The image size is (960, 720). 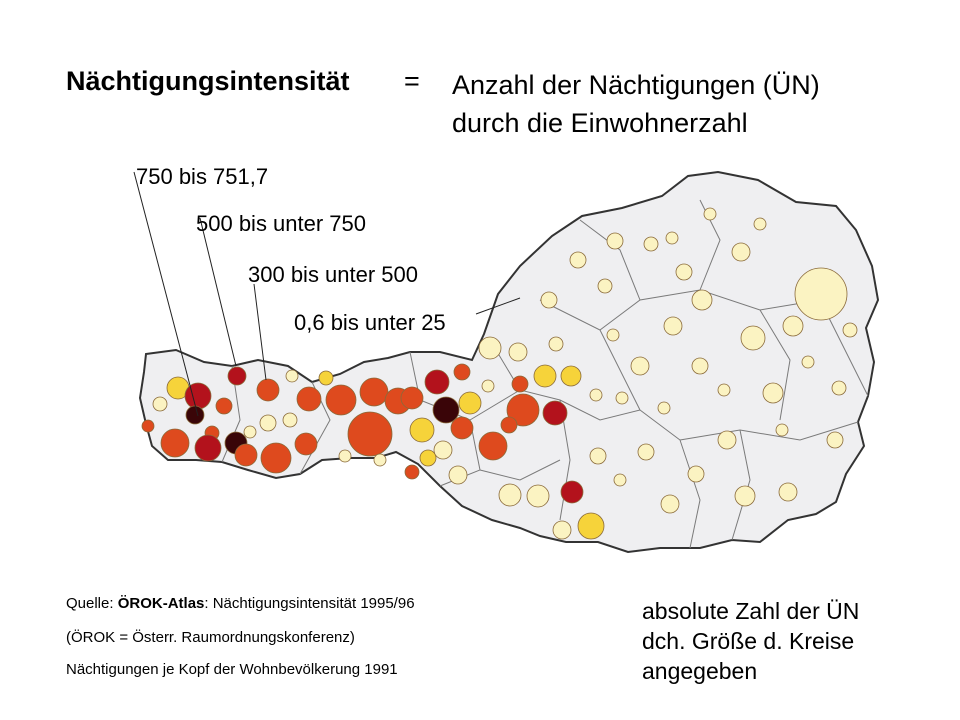 I want to click on title-definition-line2: durch die Einwohnerzahl, so click(x=600, y=123).